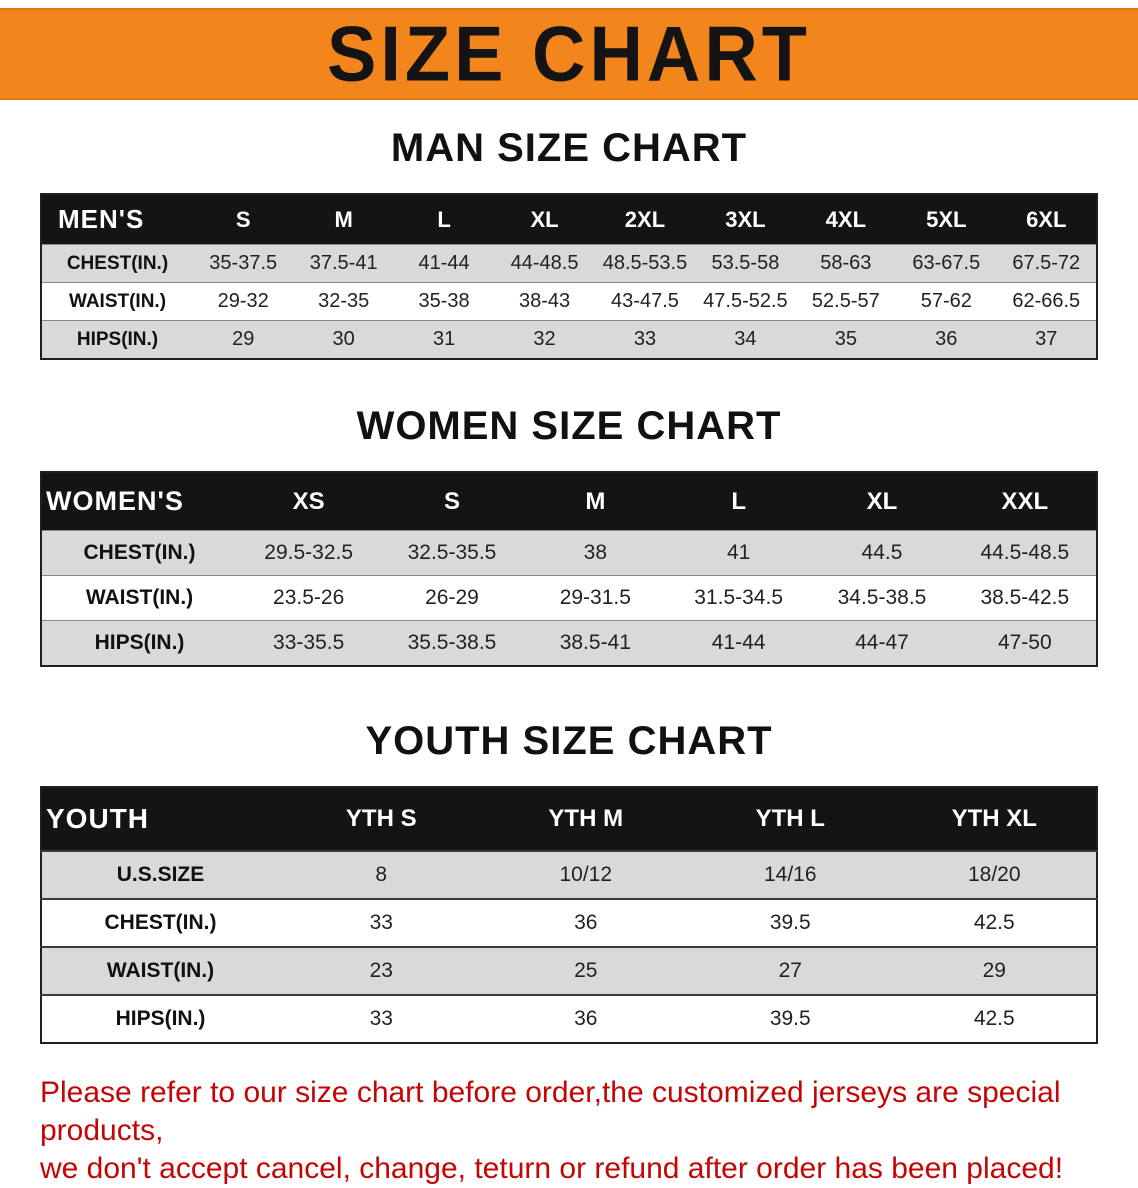 The image size is (1138, 1188). I want to click on table-row: WAIST(IN.) 23 25 27 29, so click(569, 970).